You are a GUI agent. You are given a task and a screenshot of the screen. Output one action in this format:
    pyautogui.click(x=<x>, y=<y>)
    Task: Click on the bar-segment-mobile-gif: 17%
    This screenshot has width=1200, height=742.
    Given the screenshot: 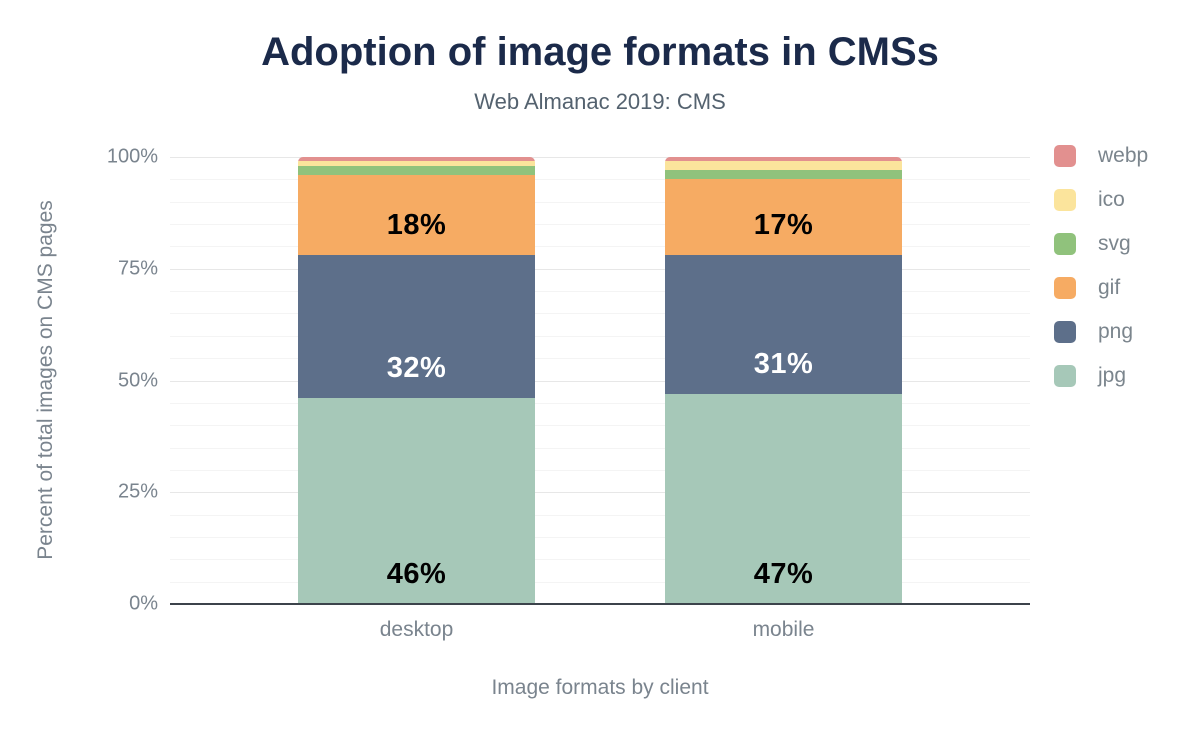 What is the action you would take?
    pyautogui.click(x=783, y=217)
    